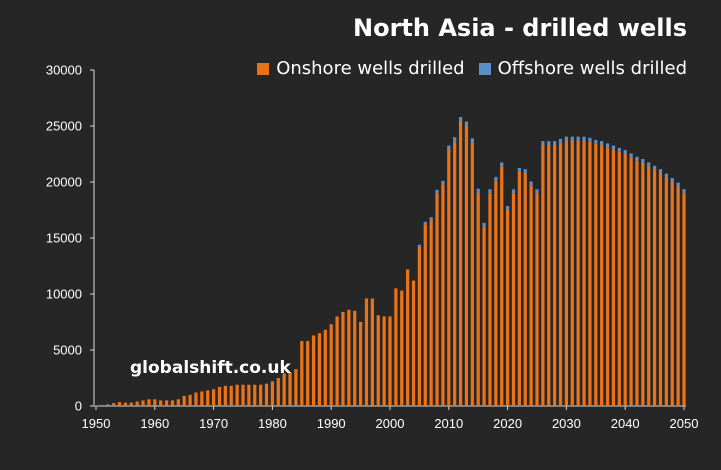 Image resolution: width=721 pixels, height=470 pixels. What do you see at coordinates (154, 423) in the screenshot?
I see `x-tick-label: 1960` at bounding box center [154, 423].